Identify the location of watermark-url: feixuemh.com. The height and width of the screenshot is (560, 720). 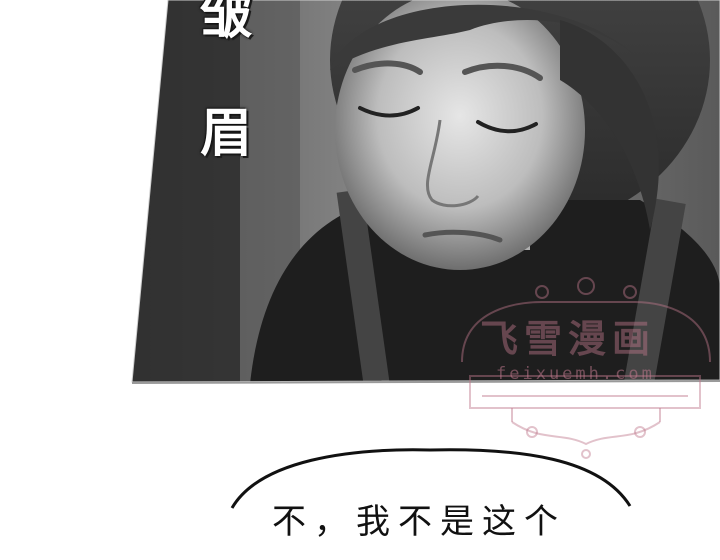
(575, 374).